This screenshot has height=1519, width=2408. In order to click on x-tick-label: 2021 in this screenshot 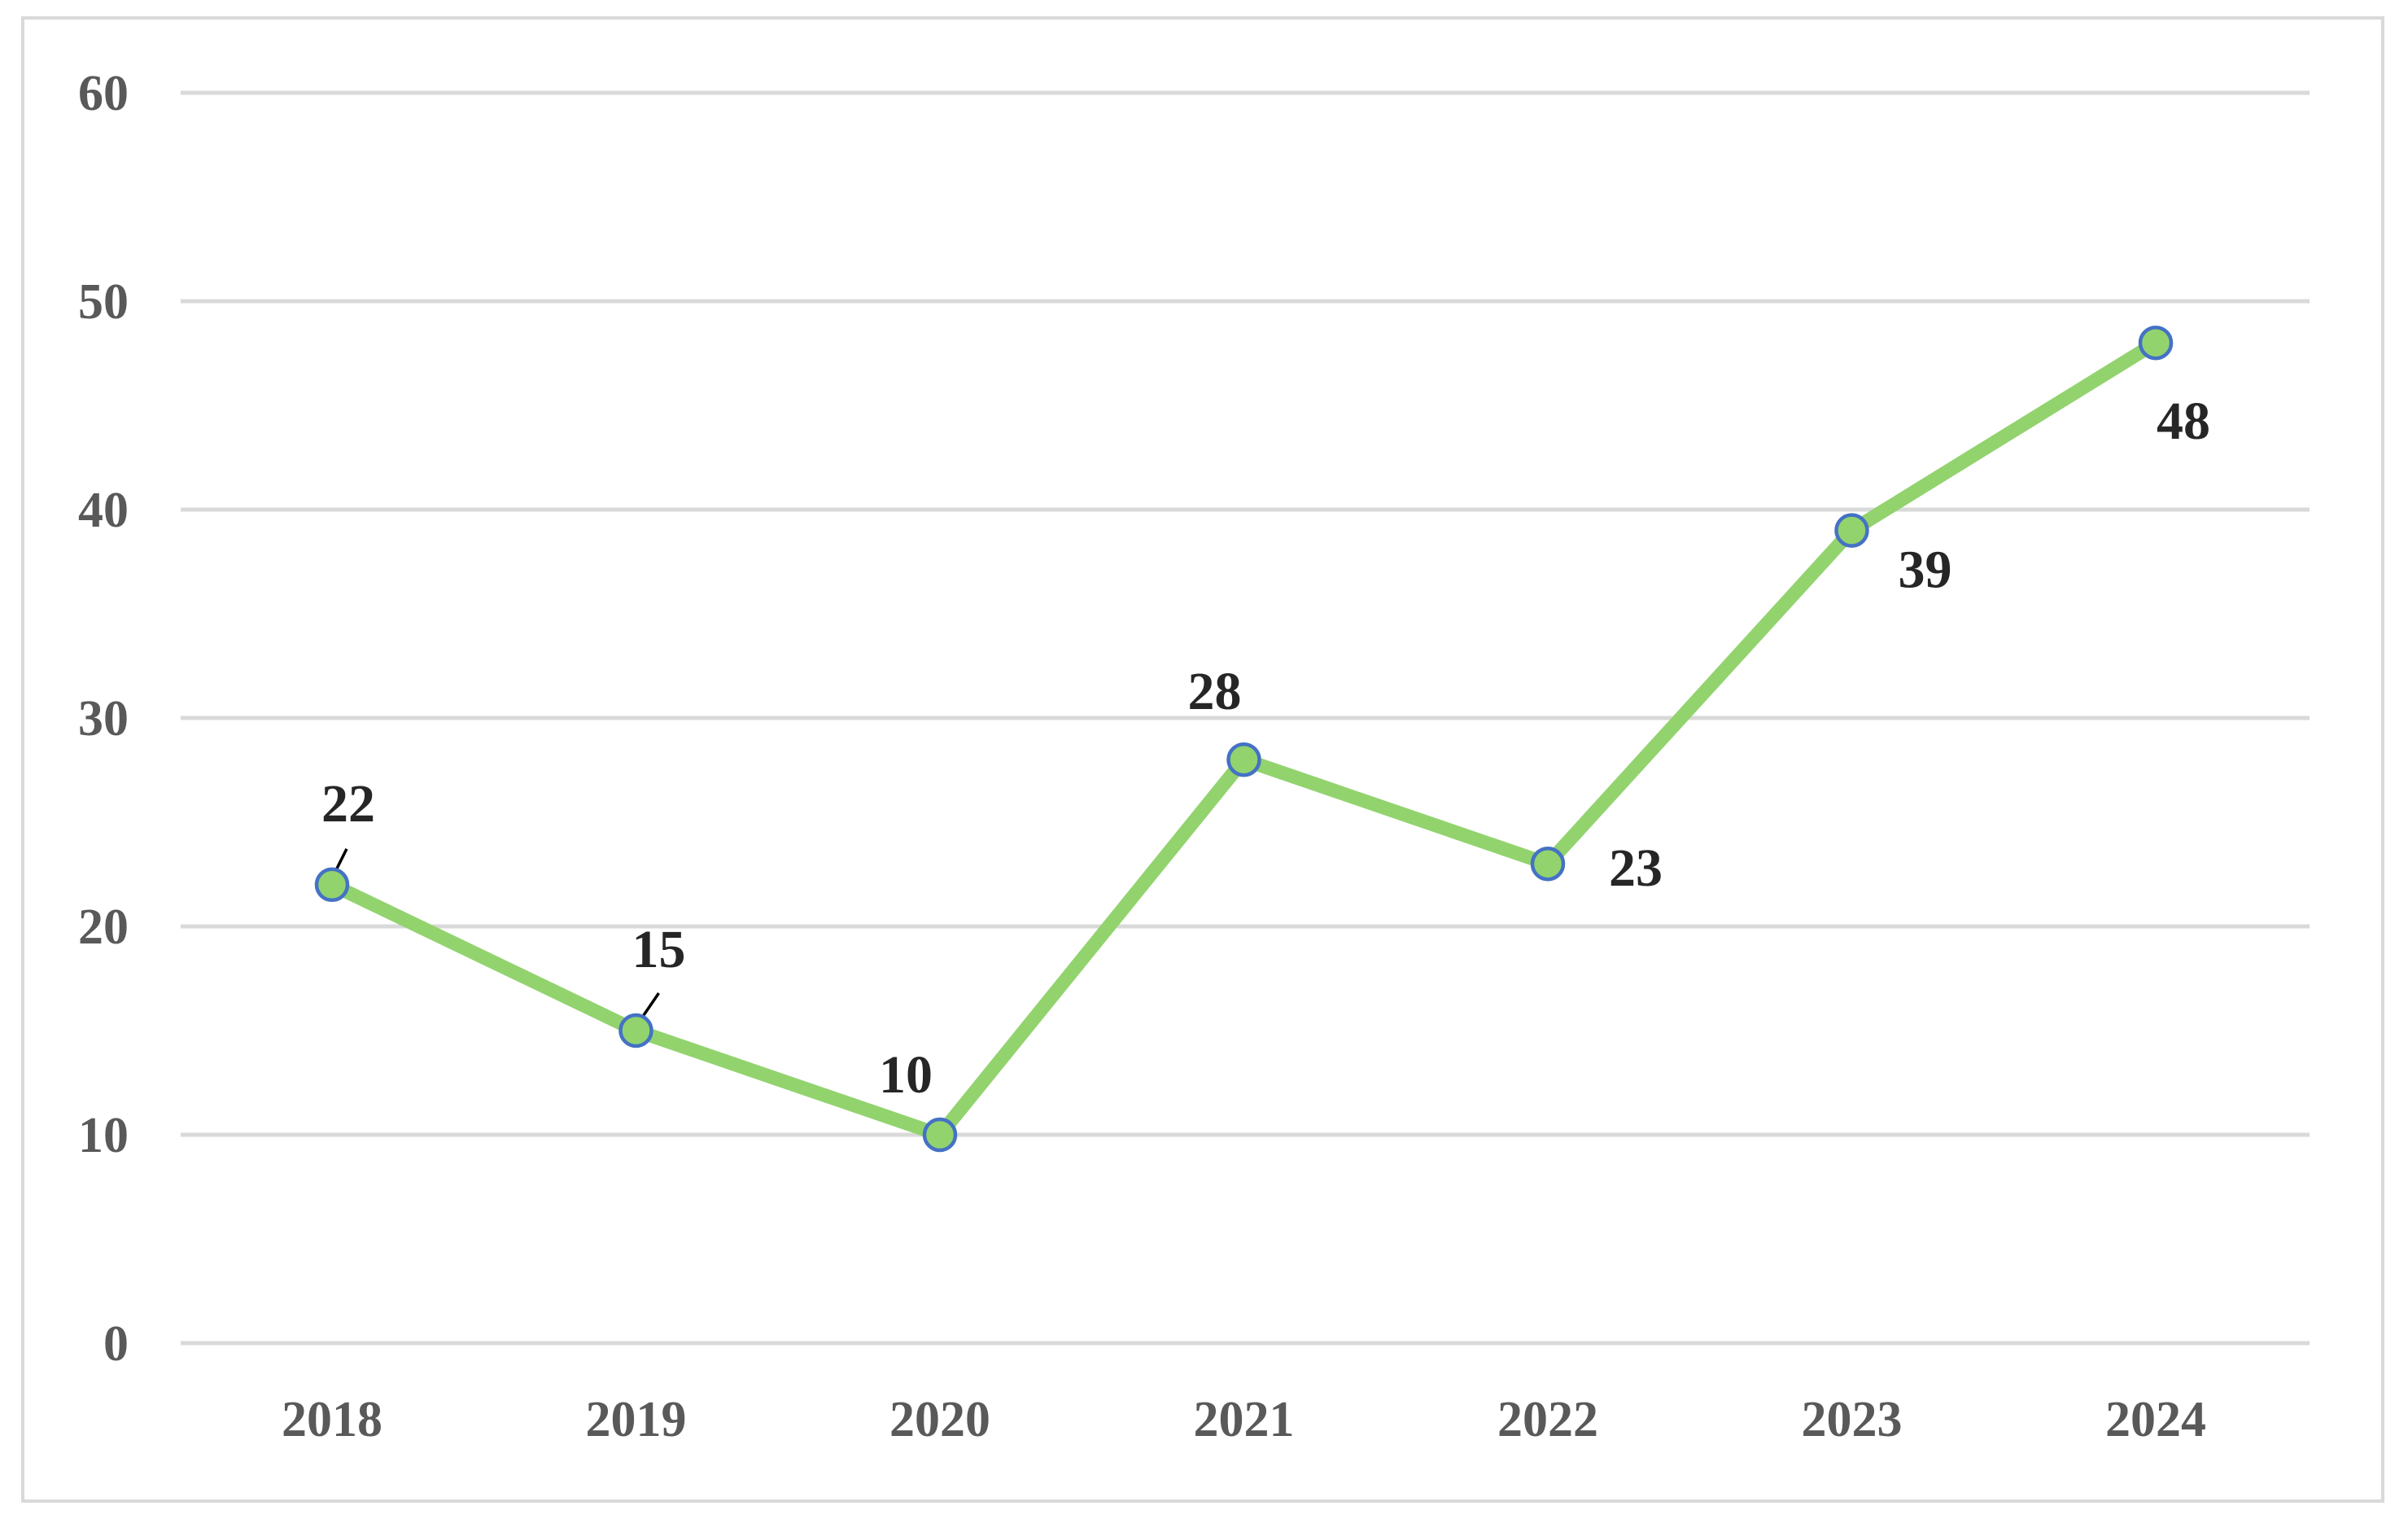, I will do `click(1244, 1419)`.